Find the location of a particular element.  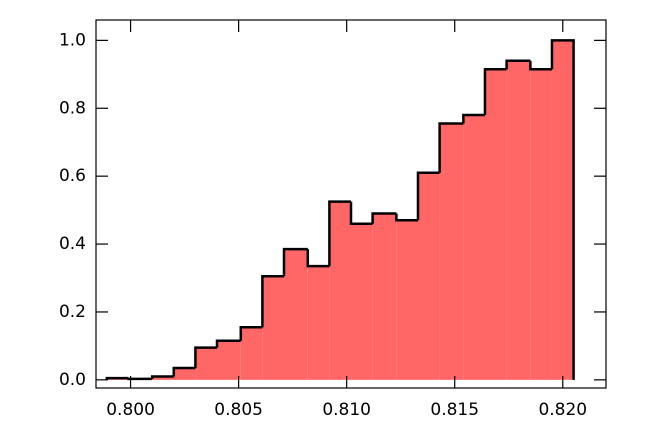

x-tick-label: 0.815 is located at coordinates (454, 410).